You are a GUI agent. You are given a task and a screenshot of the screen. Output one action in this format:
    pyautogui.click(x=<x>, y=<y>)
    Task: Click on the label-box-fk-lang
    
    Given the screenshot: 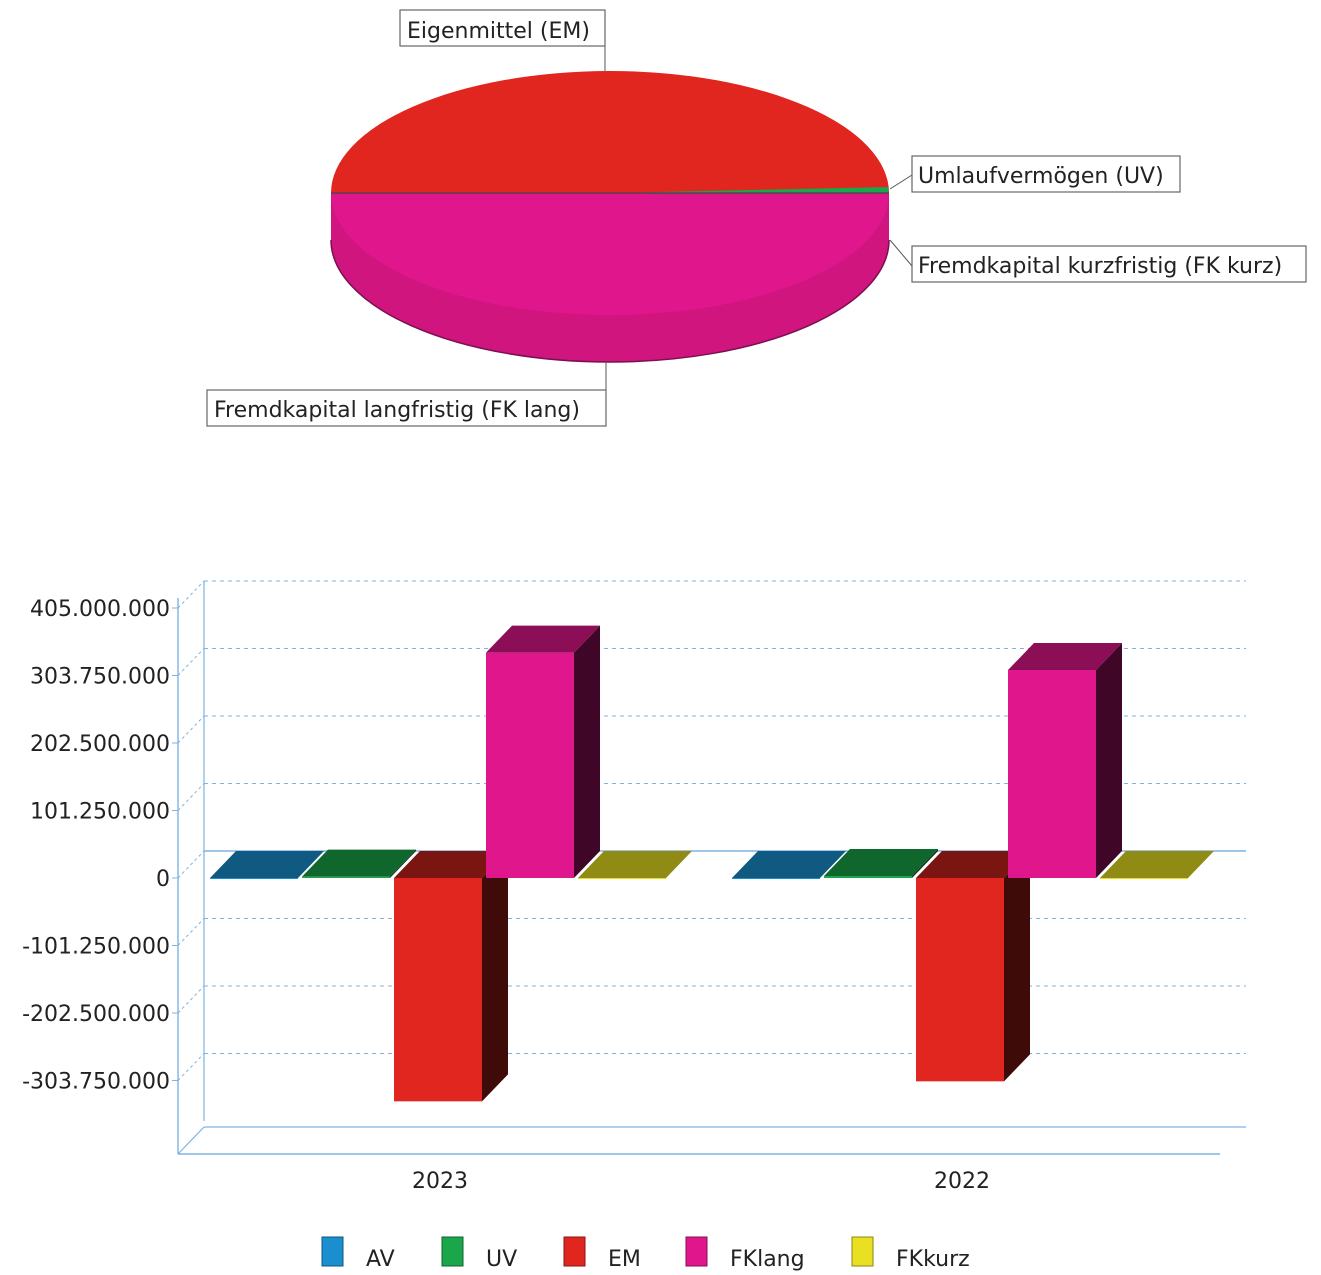 What is the action you would take?
    pyautogui.click(x=406, y=408)
    